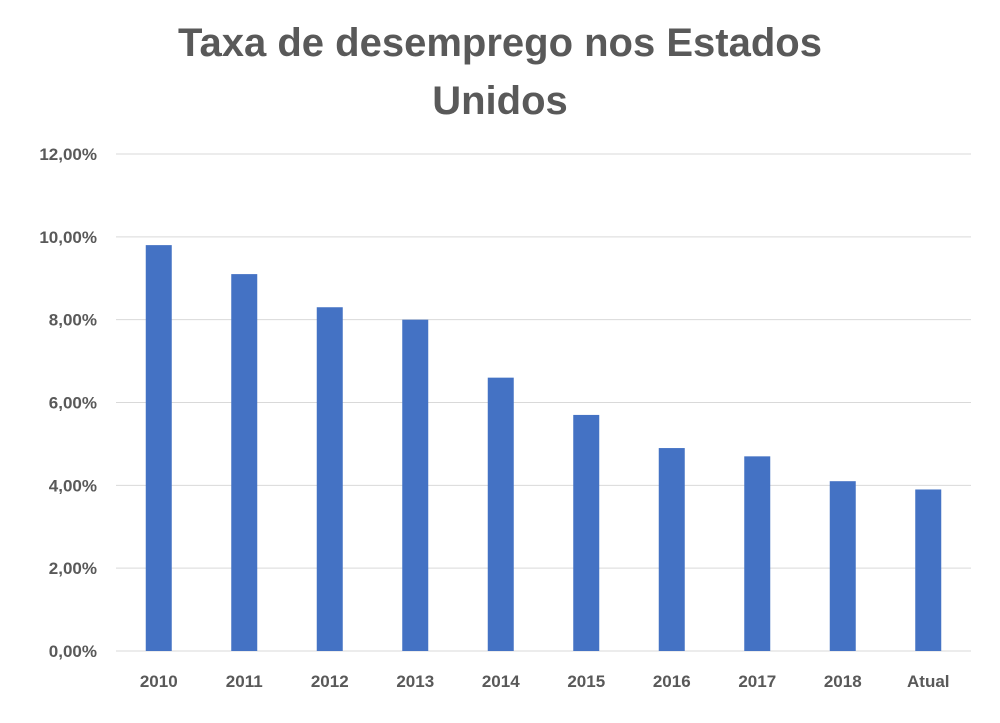 The width and height of the screenshot is (1000, 723). What do you see at coordinates (928, 681) in the screenshot?
I see `x-category-label: Atual` at bounding box center [928, 681].